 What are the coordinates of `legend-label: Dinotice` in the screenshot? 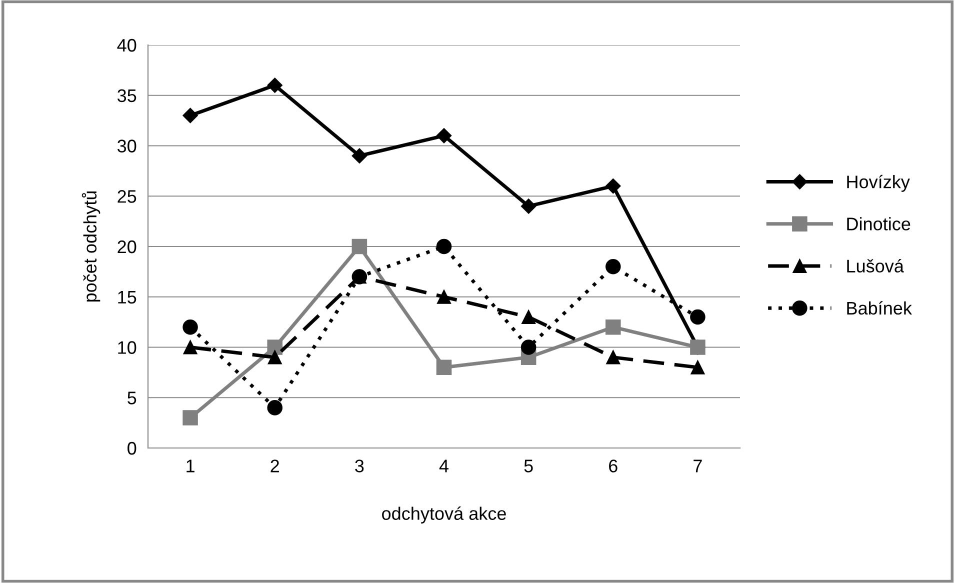 It's located at (878, 223).